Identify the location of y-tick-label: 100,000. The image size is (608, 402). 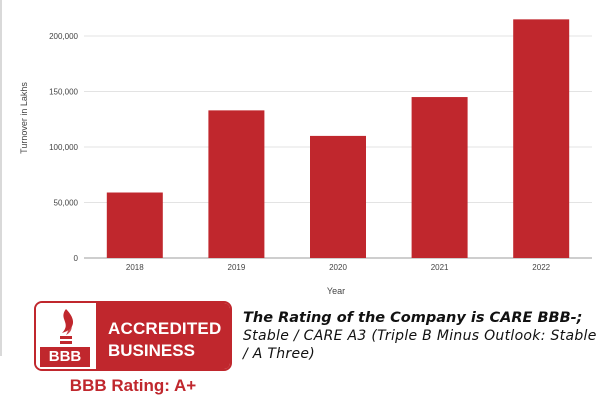
(63, 147).